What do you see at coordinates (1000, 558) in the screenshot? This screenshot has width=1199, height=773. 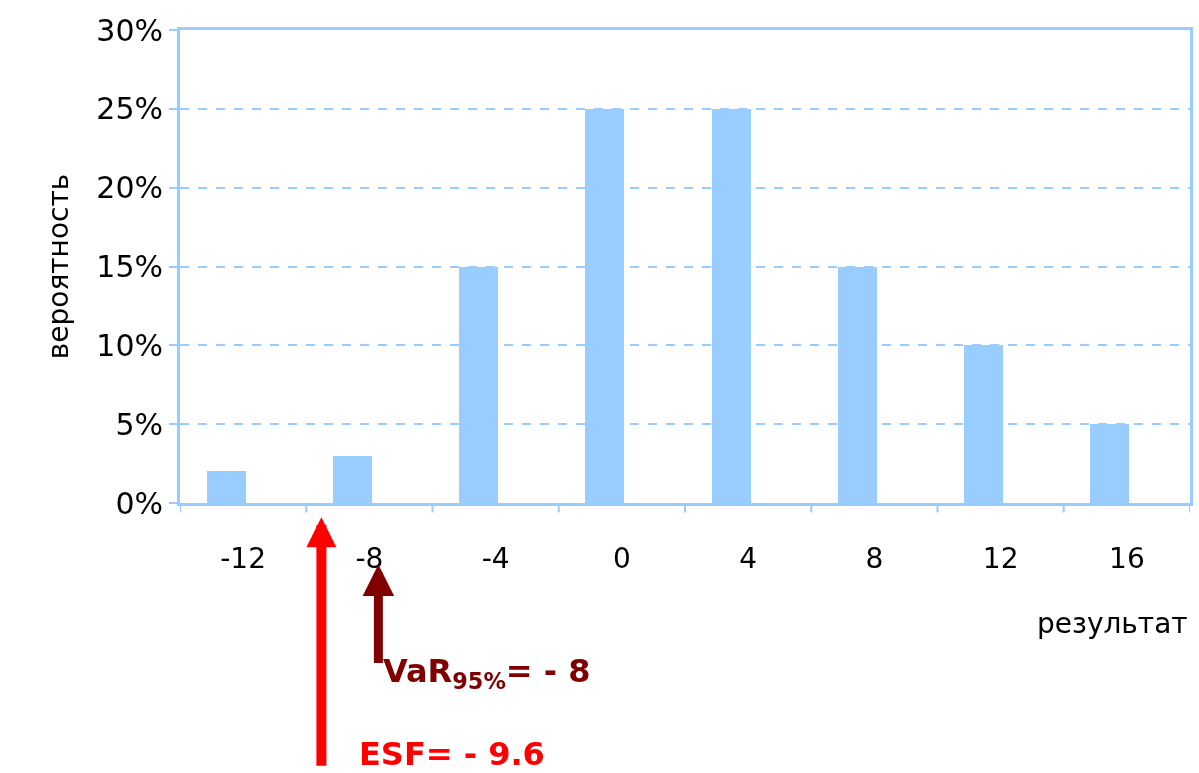 I see `x-tick-label: 12` at bounding box center [1000, 558].